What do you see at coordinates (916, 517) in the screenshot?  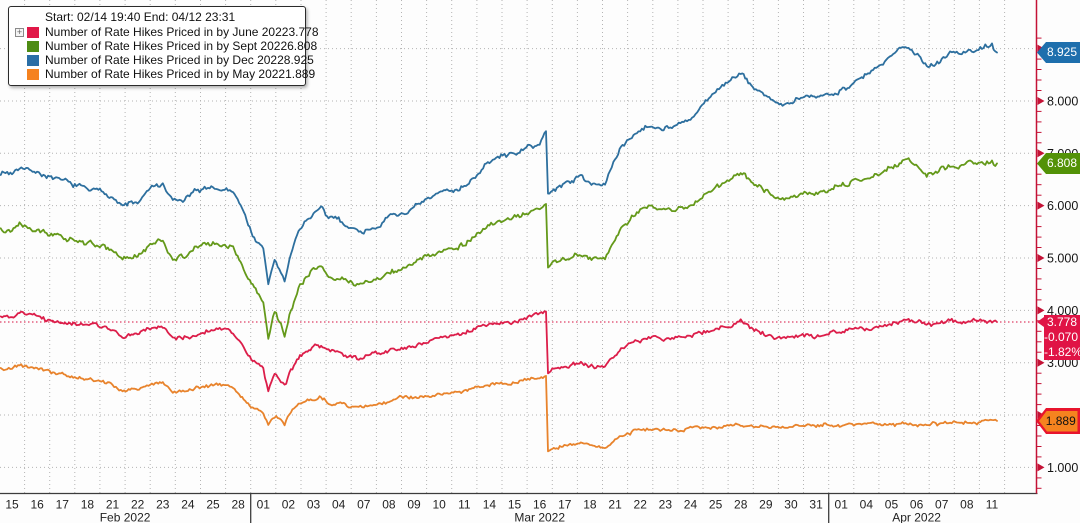 I see `x-axis-month-label: Apr 2022` at bounding box center [916, 517].